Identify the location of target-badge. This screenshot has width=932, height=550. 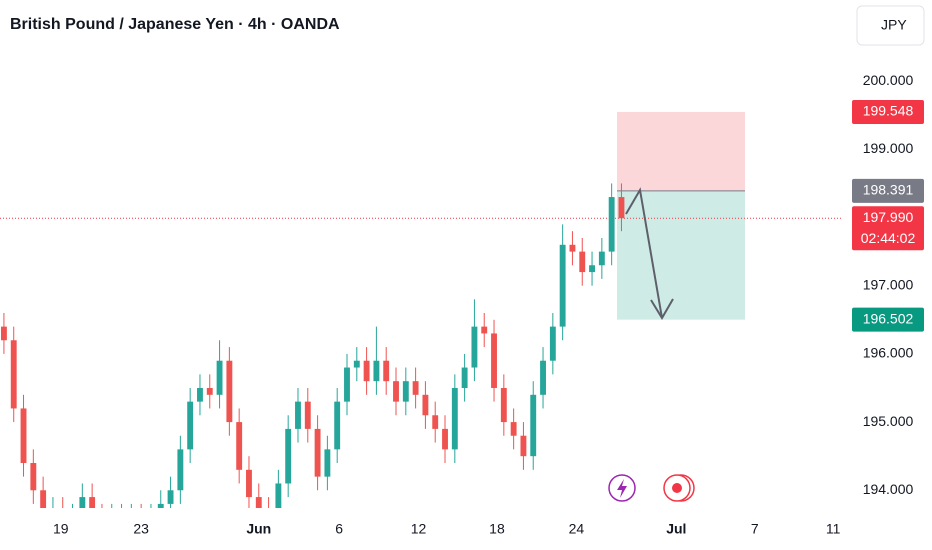
(888, 319).